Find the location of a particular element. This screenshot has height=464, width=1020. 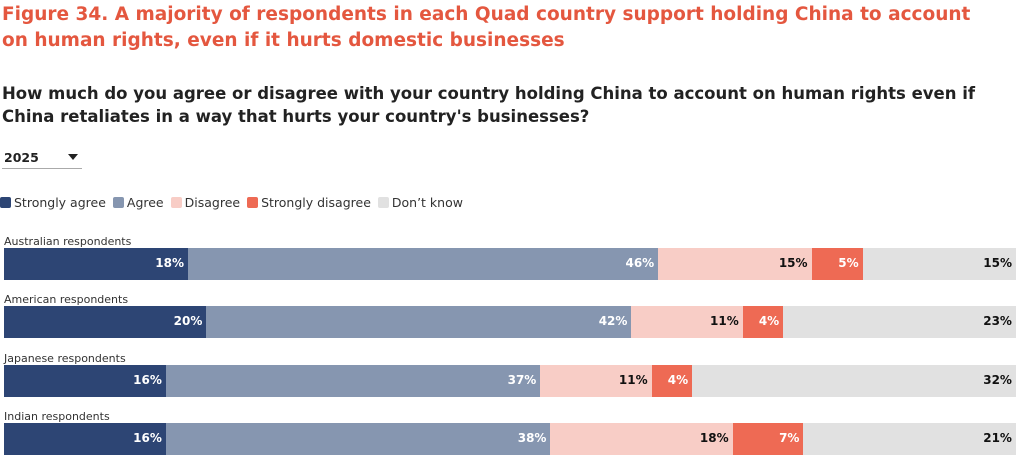

bar-segment-don-t-know: 15% is located at coordinates (939, 264).